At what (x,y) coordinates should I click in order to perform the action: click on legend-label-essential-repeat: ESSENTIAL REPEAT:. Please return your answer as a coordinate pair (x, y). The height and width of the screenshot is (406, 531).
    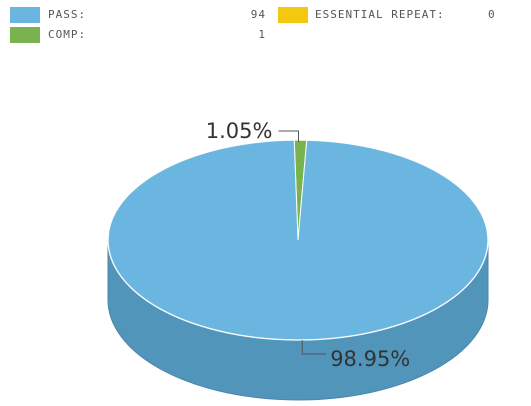
    Looking at the image, I should click on (380, 14).